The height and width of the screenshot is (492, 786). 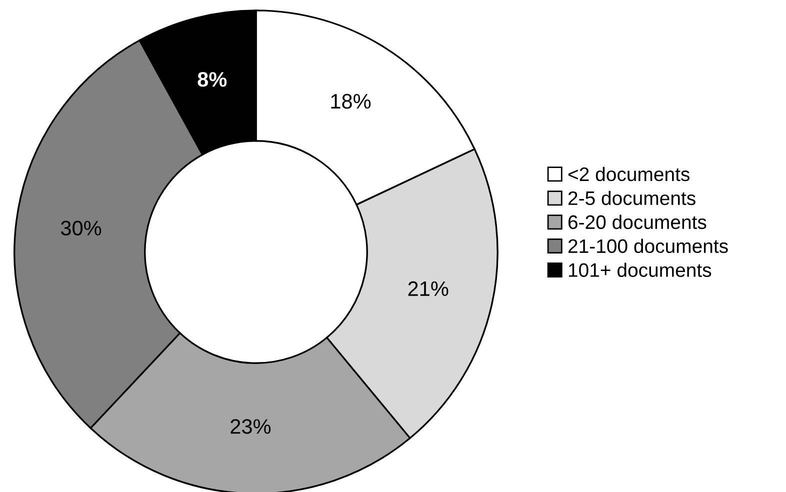 I want to click on data-label: 21%, so click(x=428, y=288).